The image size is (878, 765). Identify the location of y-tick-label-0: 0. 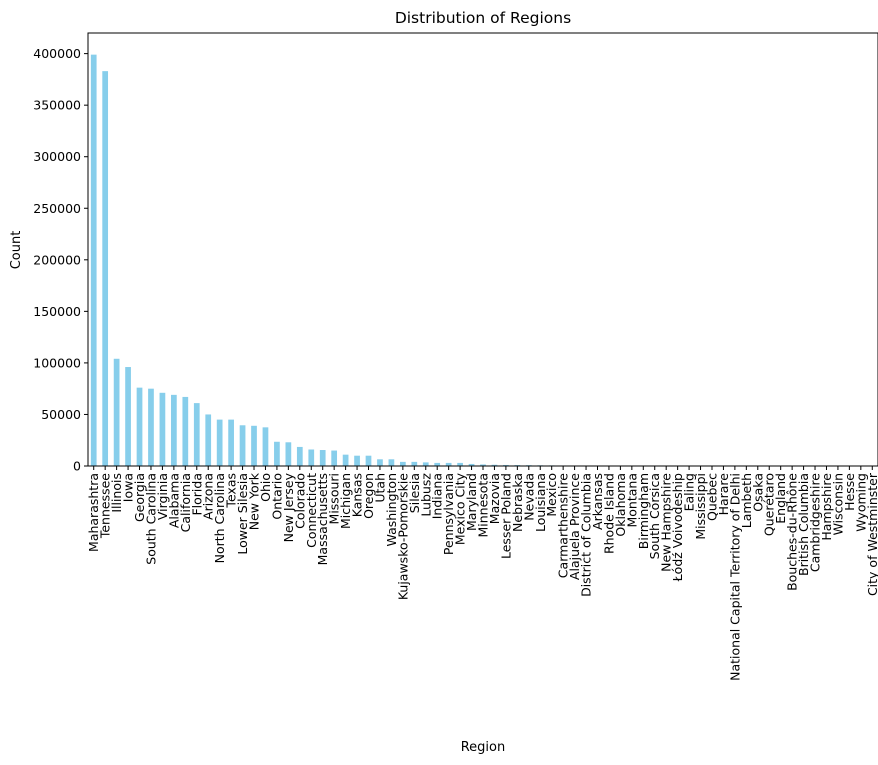
(77, 466).